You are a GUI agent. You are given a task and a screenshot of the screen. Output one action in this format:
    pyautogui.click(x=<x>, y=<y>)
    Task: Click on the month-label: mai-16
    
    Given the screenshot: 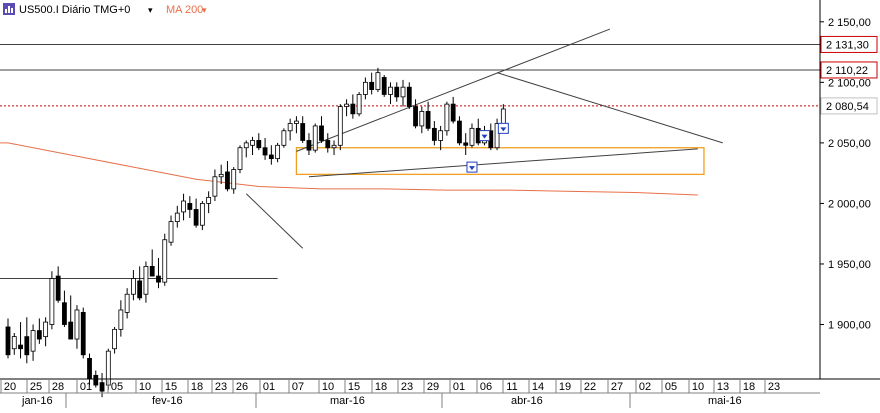 What is the action you would take?
    pyautogui.click(x=725, y=401)
    